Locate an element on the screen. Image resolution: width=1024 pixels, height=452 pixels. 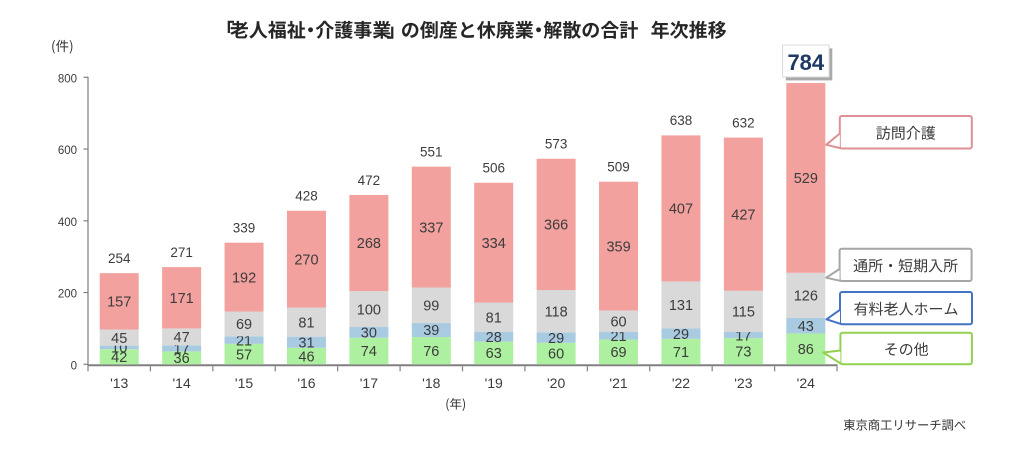
svg-text: '23 is located at coordinates (743, 383).